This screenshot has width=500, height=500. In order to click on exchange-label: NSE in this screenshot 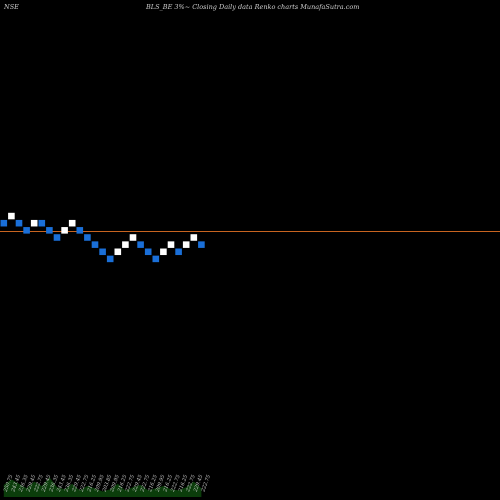, I will do `click(11, 7)`.